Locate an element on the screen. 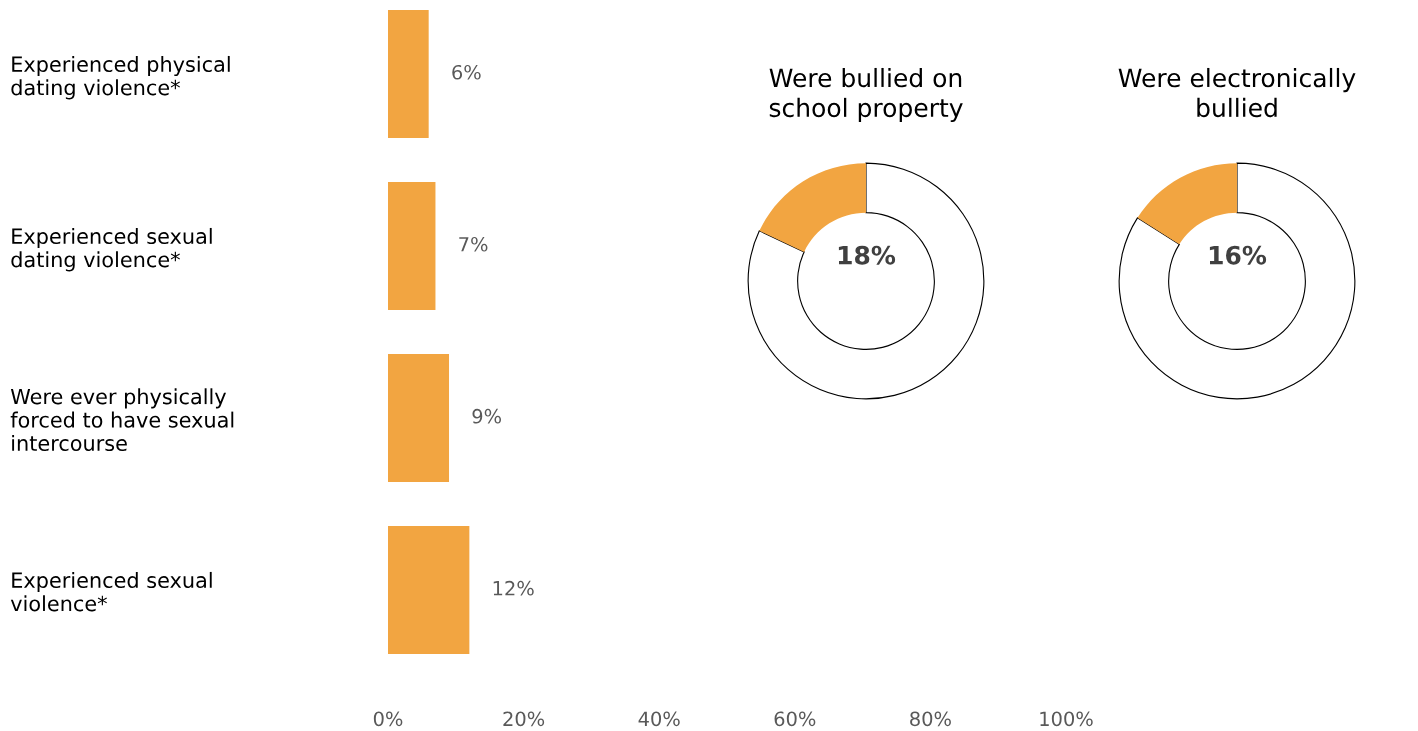  x-tick-label: 0% is located at coordinates (388, 719).